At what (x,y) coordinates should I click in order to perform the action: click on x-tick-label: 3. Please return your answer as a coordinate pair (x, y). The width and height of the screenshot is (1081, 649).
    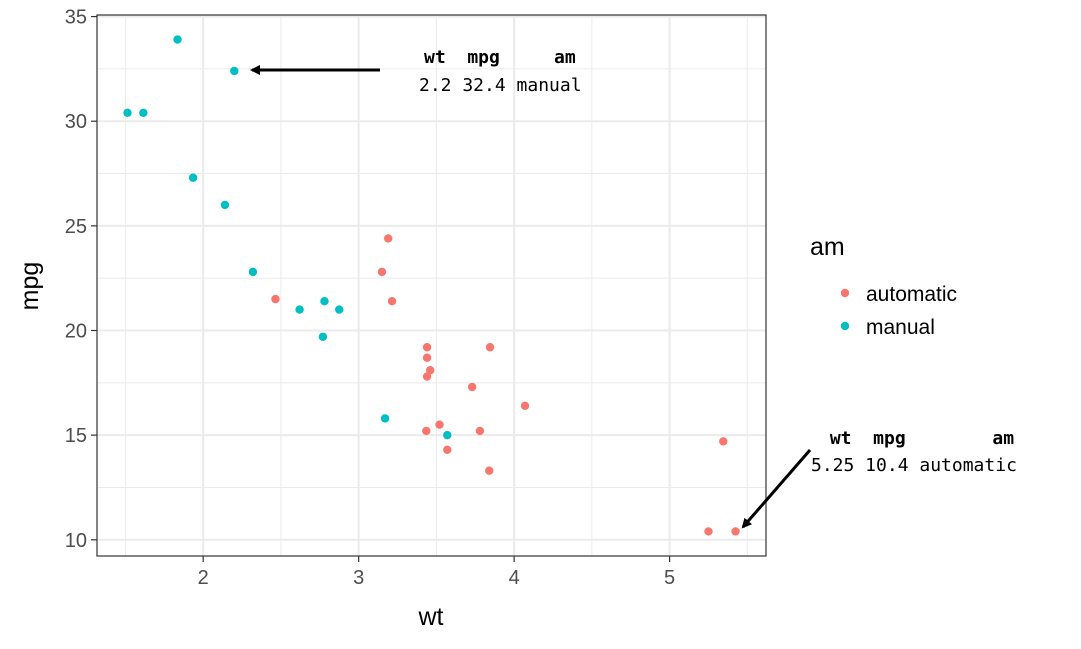
    Looking at the image, I should click on (358, 578).